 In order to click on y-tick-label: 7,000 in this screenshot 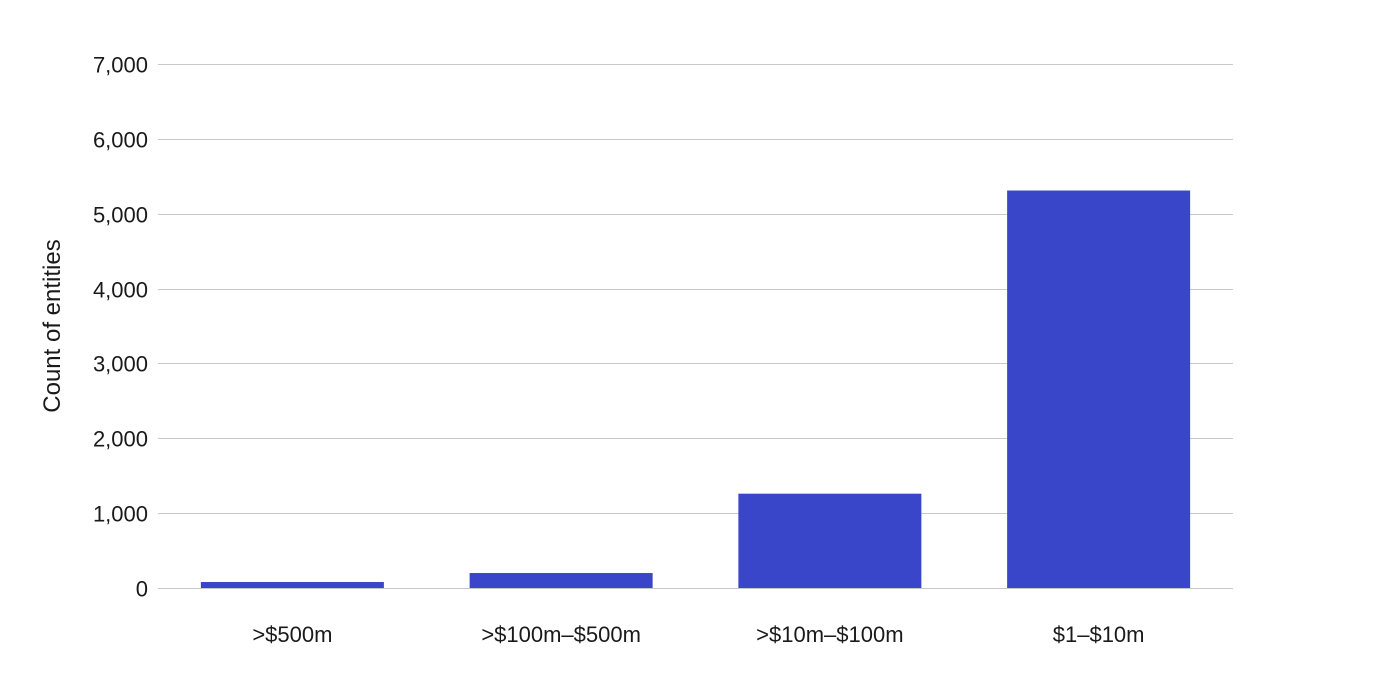, I will do `click(120, 65)`.